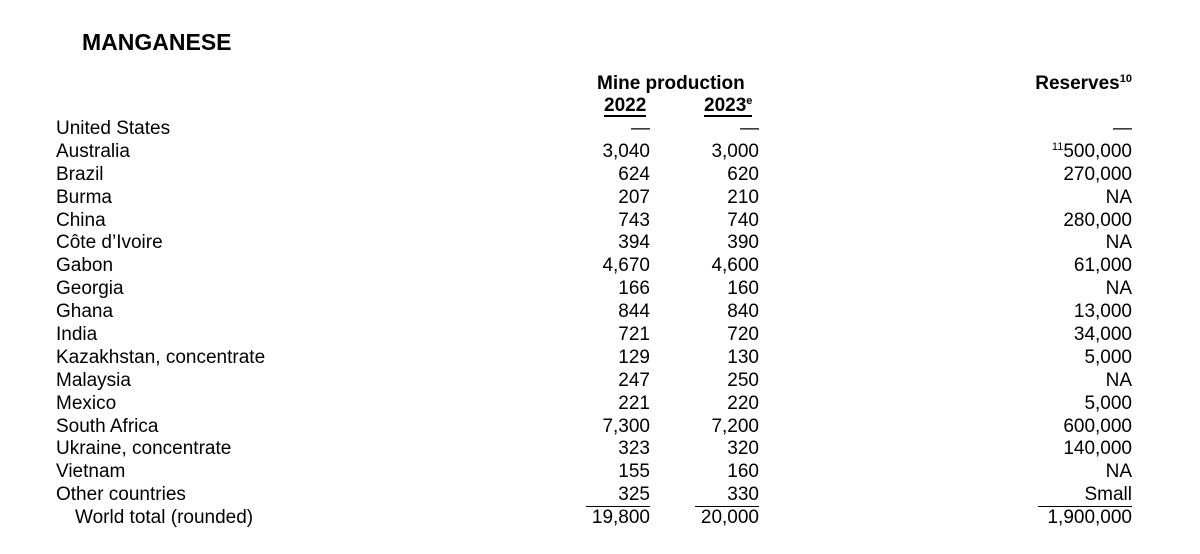 Image resolution: width=1200 pixels, height=554 pixels. What do you see at coordinates (600, 175) in the screenshot?
I see `table-row: Brazil 624 620 270,000` at bounding box center [600, 175].